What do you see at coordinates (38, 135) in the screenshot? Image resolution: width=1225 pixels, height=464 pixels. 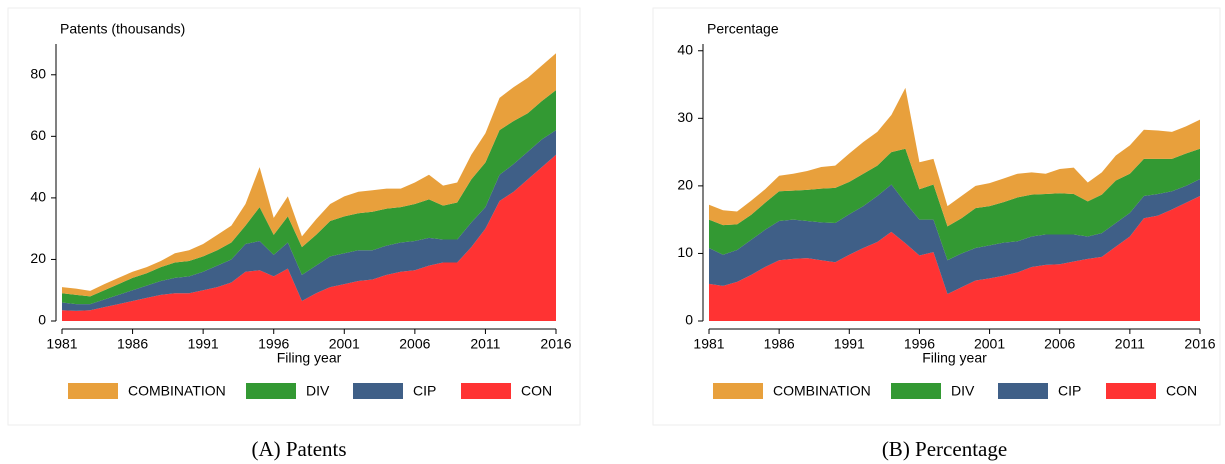 I see `y-tick-label: 60` at bounding box center [38, 135].